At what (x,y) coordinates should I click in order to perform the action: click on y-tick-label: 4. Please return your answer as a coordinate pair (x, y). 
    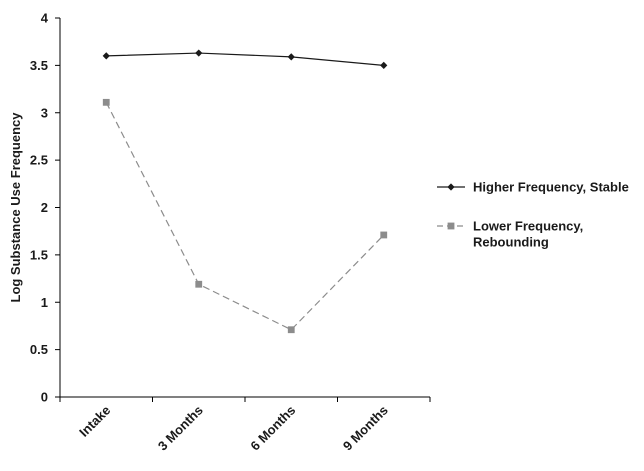
    Looking at the image, I should click on (45, 18).